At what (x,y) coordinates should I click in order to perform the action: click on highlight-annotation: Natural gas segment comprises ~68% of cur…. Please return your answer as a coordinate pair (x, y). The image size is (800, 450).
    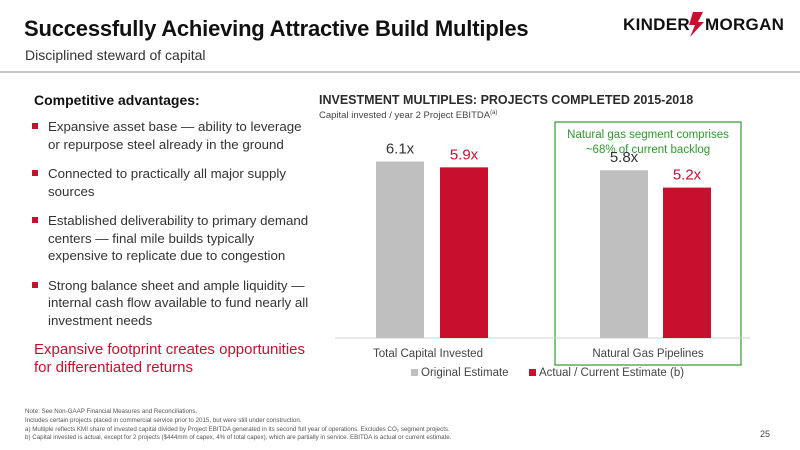
    Looking at the image, I should click on (648, 142).